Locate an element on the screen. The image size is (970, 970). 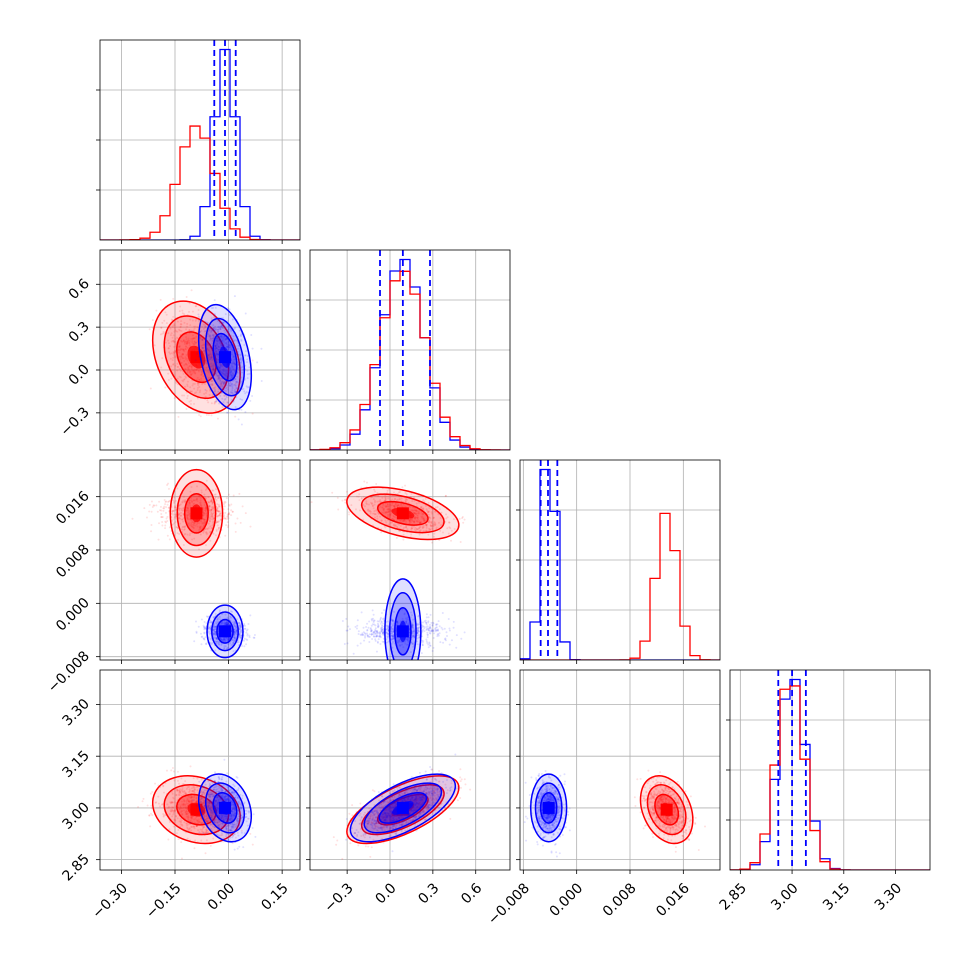
y-tick-label: 0.0 is located at coordinates (79, 375).